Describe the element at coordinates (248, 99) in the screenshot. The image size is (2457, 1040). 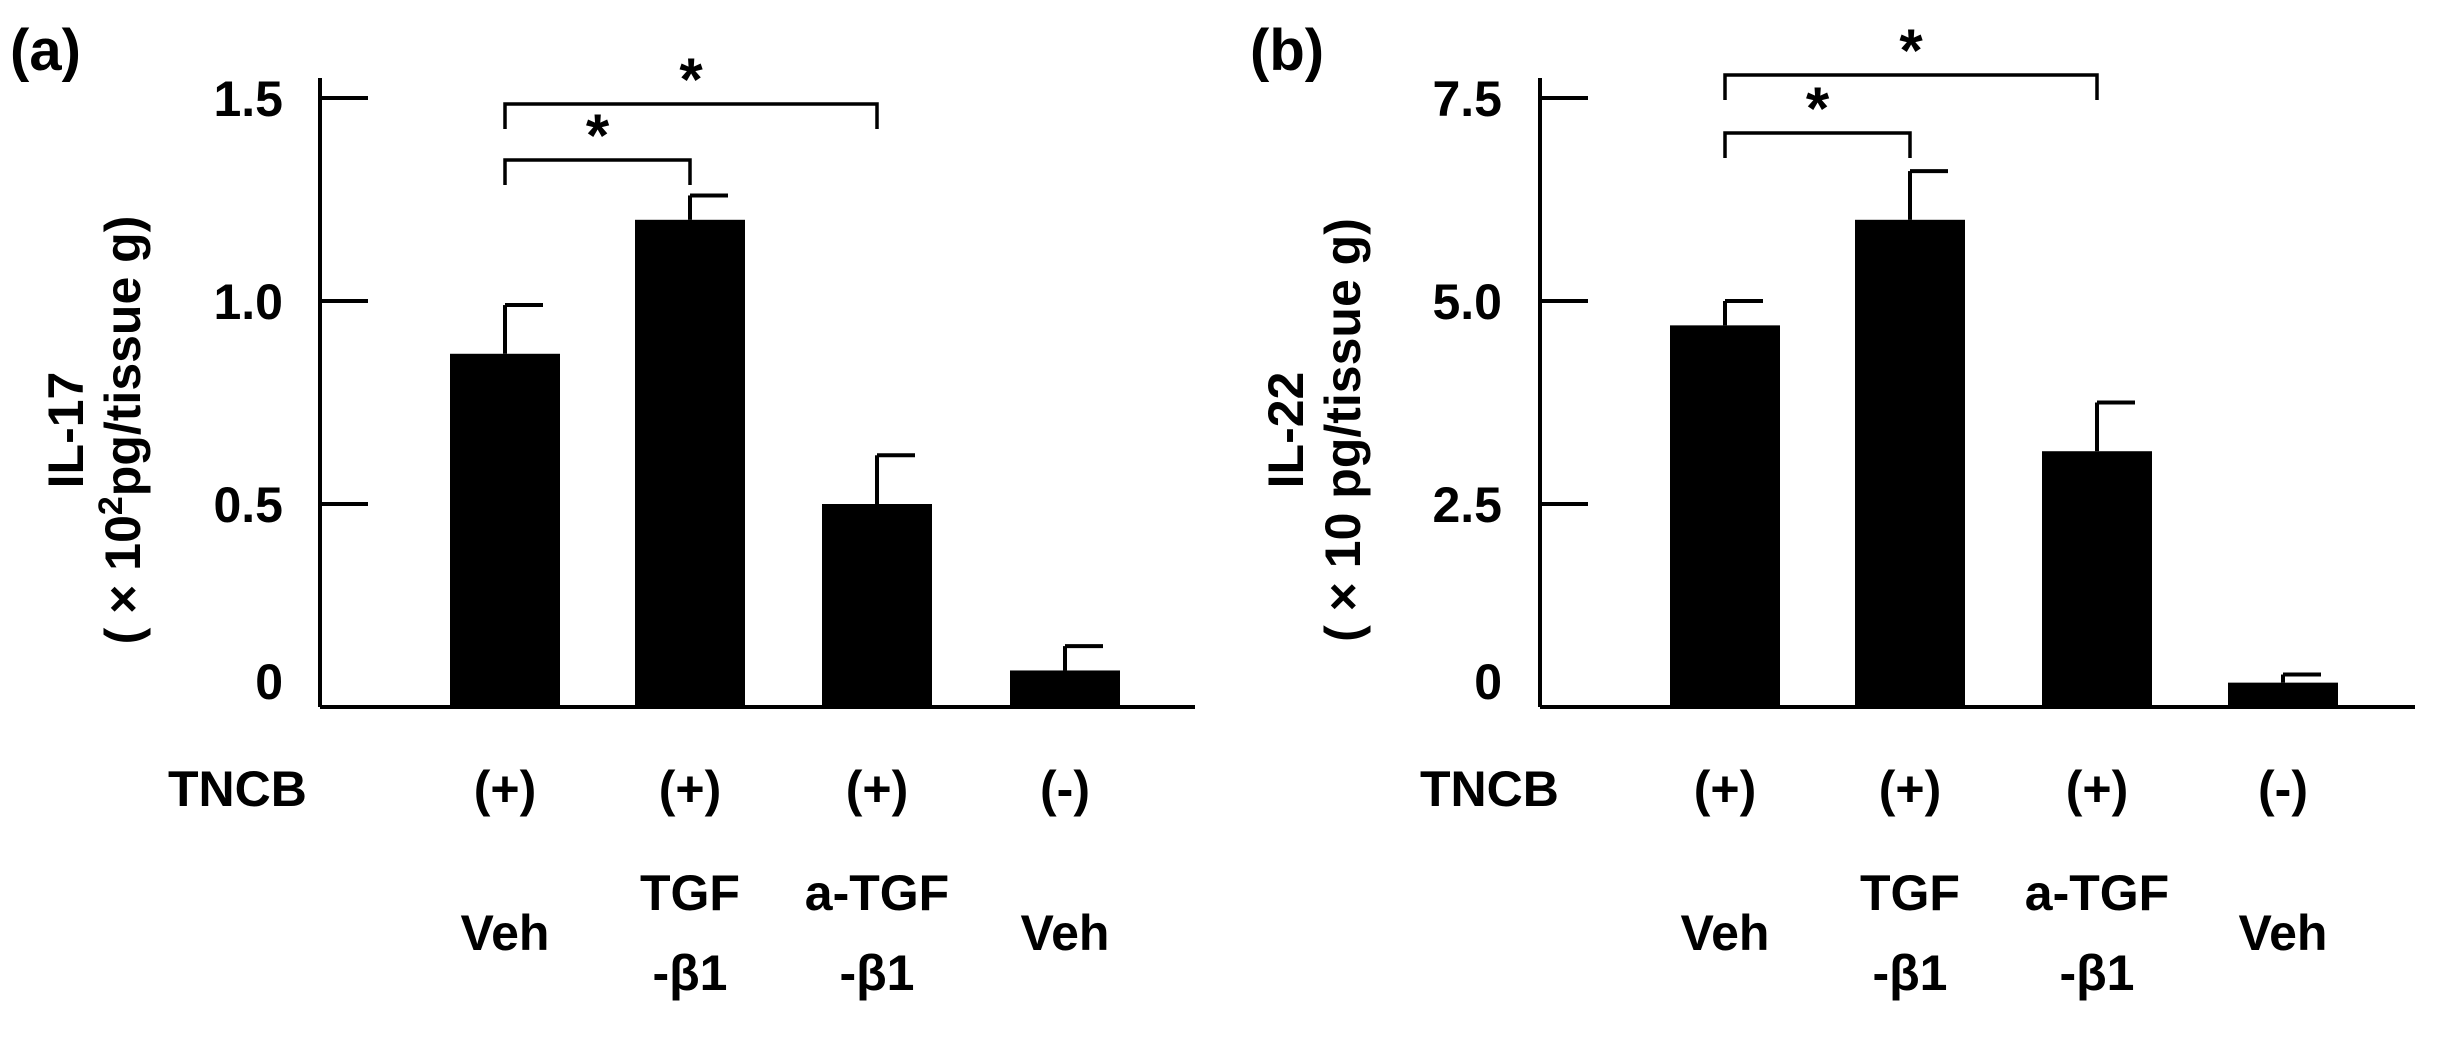
I see `y-tick-label: 1.5` at that location.